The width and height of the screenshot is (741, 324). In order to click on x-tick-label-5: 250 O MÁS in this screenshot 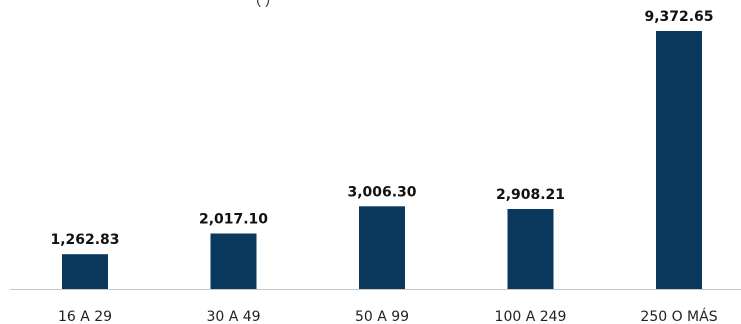, I will do `click(678, 316)`.